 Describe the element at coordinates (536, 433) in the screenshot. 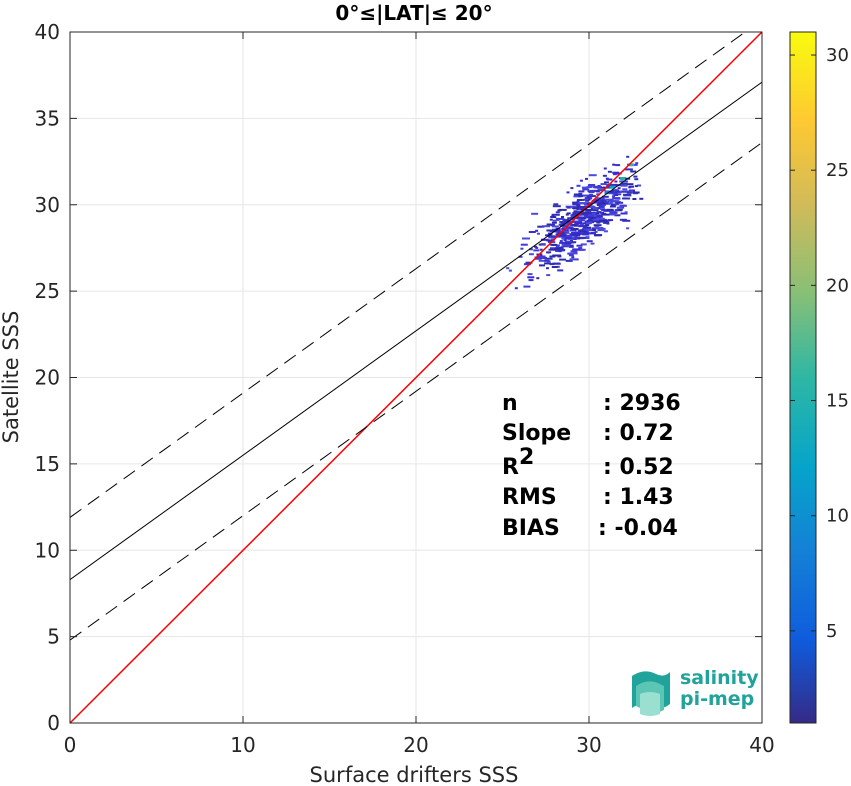

I see `stat-label: Slope` at that location.